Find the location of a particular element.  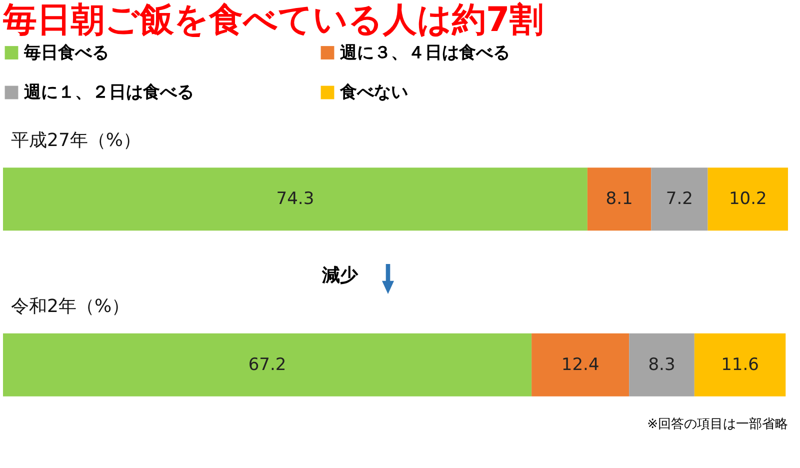

data-label: 10.2 is located at coordinates (747, 199).